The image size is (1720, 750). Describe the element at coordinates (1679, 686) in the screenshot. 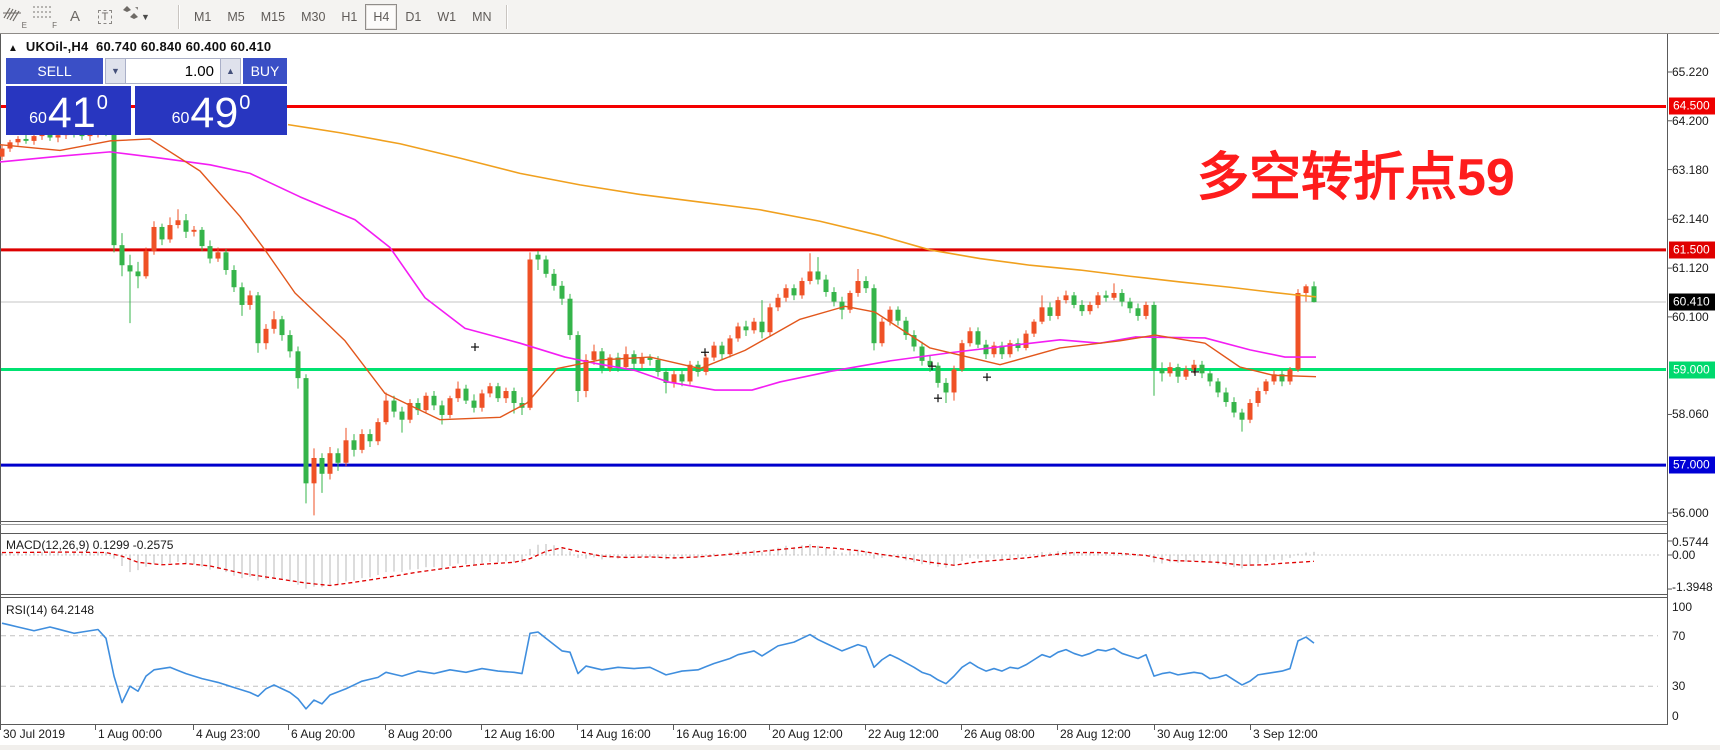

I see `rsi-scale-label-30: 30` at that location.